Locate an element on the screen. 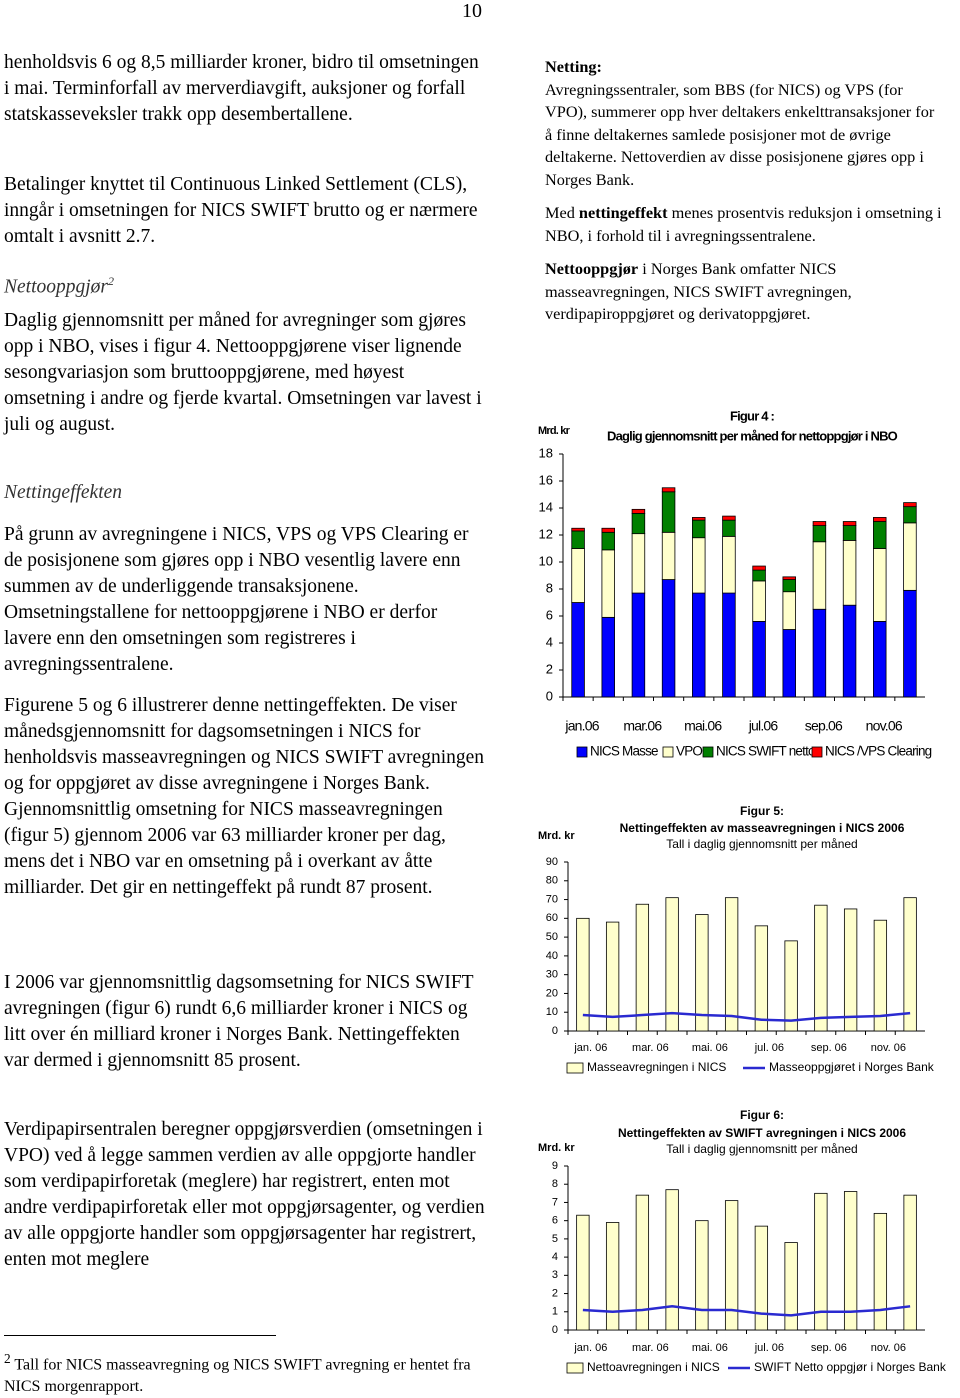 The height and width of the screenshot is (1398, 960). y-tick-label: 10 is located at coordinates (552, 1012).